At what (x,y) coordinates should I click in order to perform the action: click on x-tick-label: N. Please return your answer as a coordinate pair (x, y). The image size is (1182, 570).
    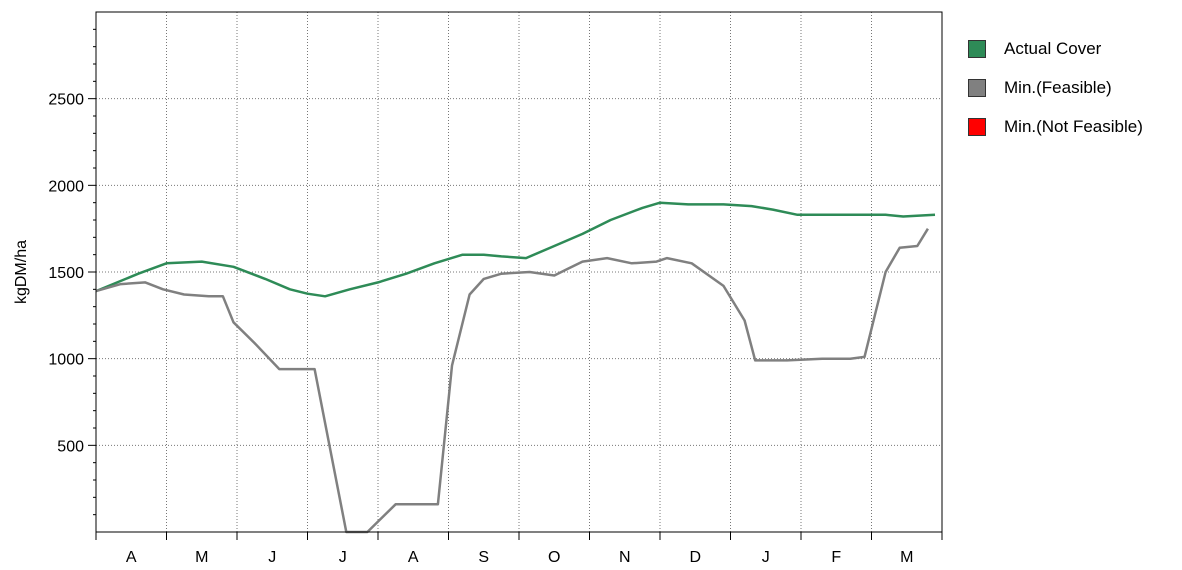
    Looking at the image, I should click on (625, 557).